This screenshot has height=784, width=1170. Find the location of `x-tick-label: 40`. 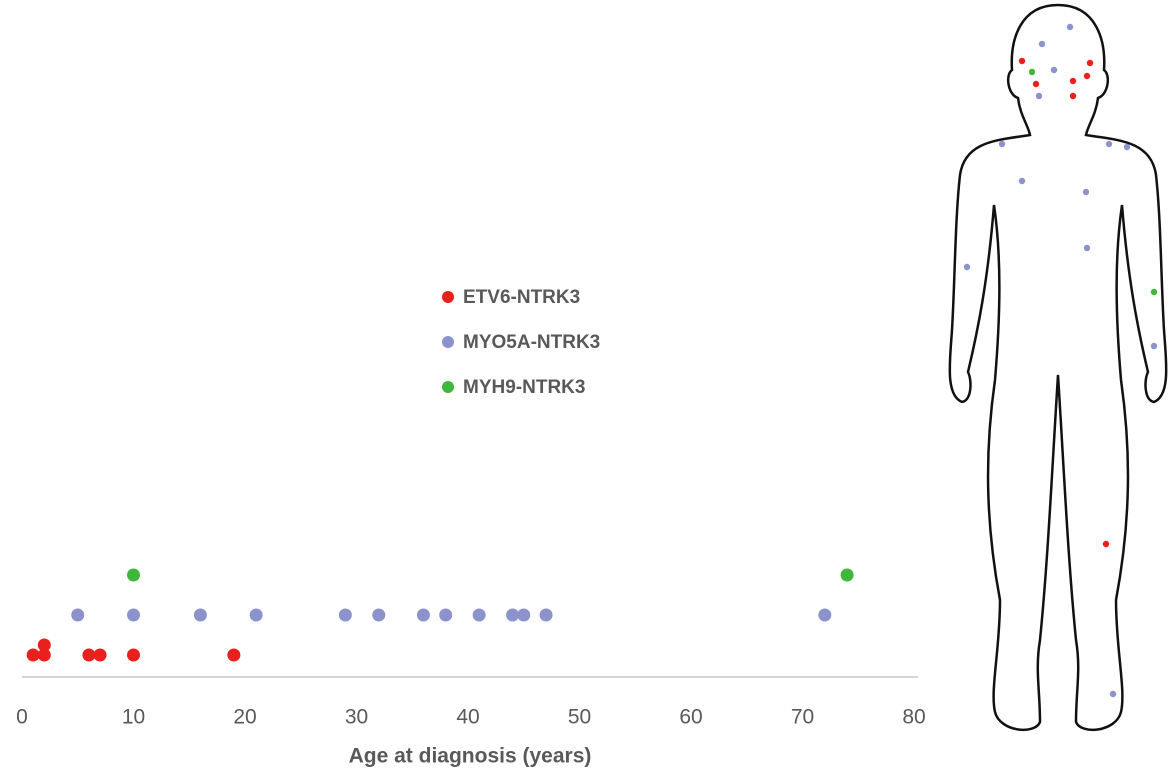

x-tick-label: 40 is located at coordinates (467, 717).